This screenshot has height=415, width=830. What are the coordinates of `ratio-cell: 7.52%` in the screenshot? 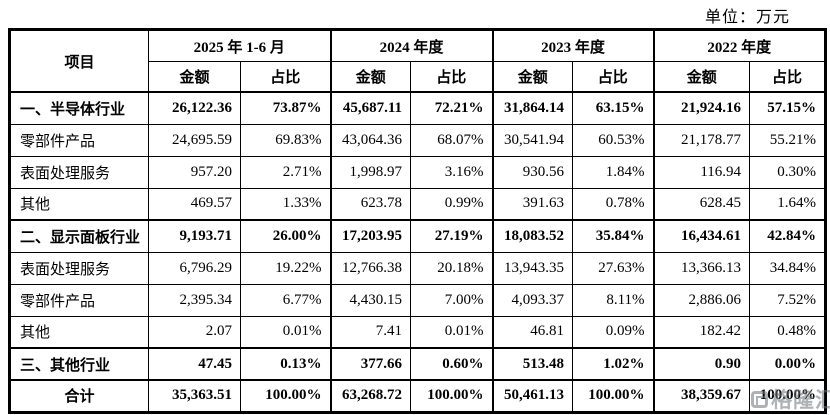 It's located at (788, 300).